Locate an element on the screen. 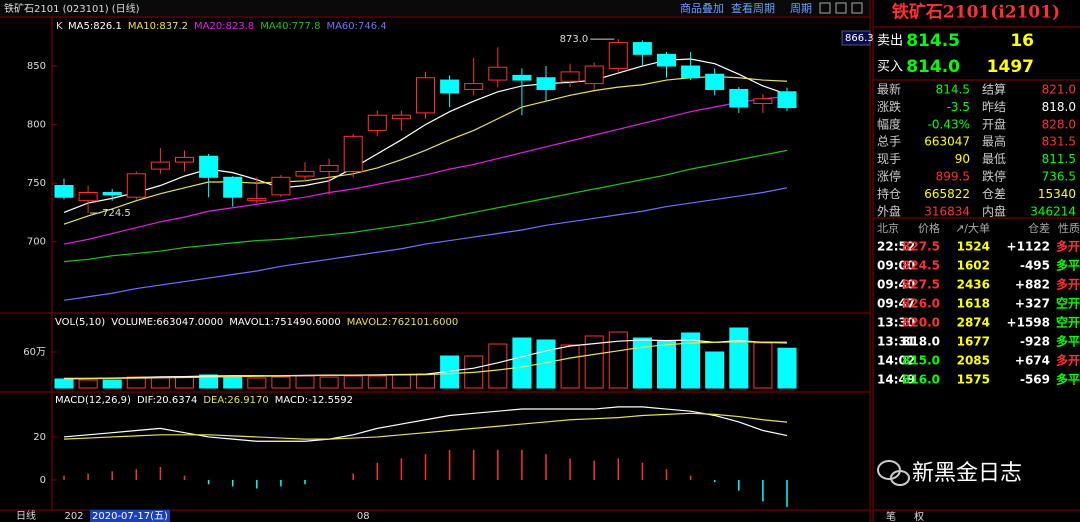 The image size is (1080, 522). annotation: 724.5 is located at coordinates (116, 213).